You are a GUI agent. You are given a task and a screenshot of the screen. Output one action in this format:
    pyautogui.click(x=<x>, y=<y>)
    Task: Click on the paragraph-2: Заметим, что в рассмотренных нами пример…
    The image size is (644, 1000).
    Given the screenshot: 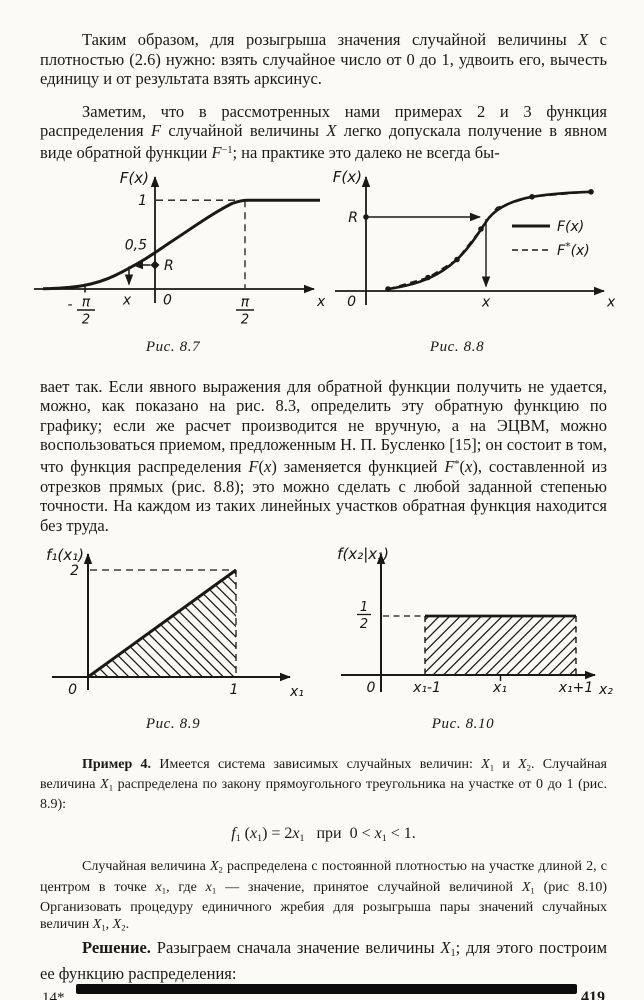 What is the action you would take?
    pyautogui.click(x=324, y=132)
    